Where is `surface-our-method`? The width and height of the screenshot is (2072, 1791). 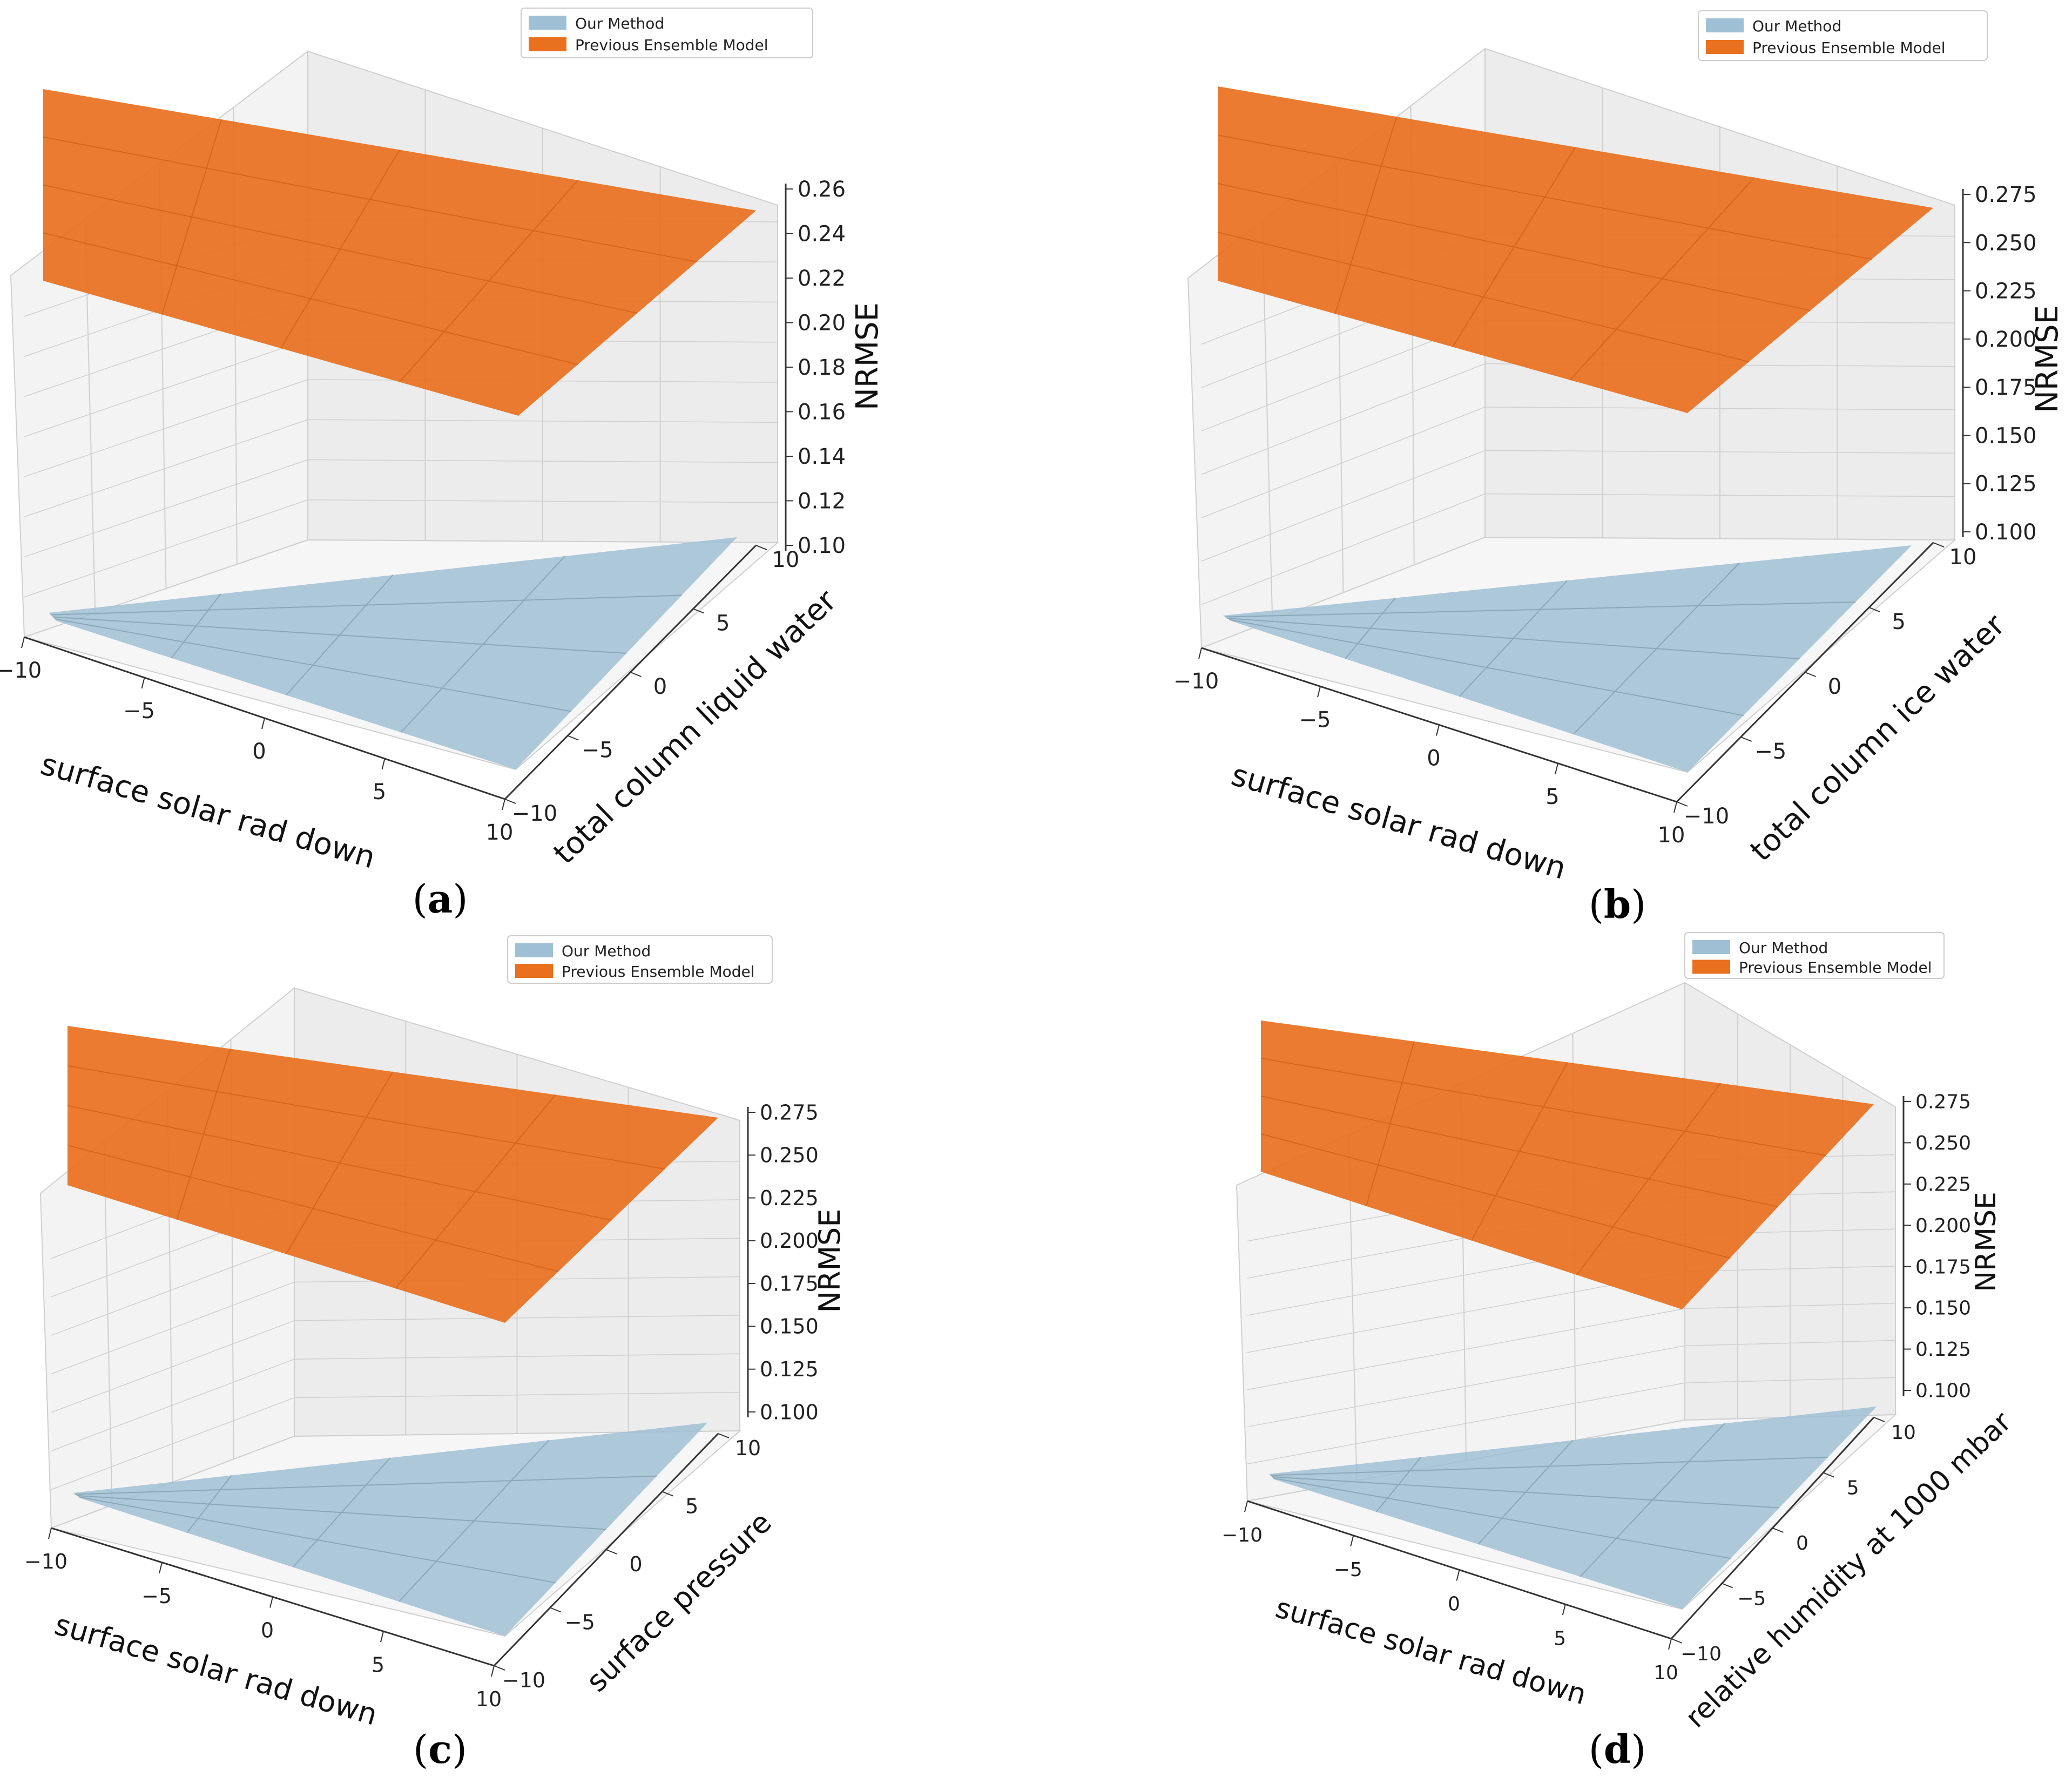 surface-our-method is located at coordinates (393, 653).